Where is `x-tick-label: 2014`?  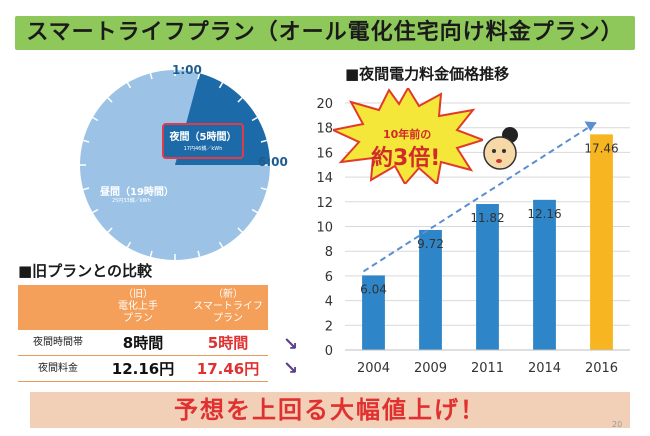 x-tick-label: 2014 is located at coordinates (544, 368).